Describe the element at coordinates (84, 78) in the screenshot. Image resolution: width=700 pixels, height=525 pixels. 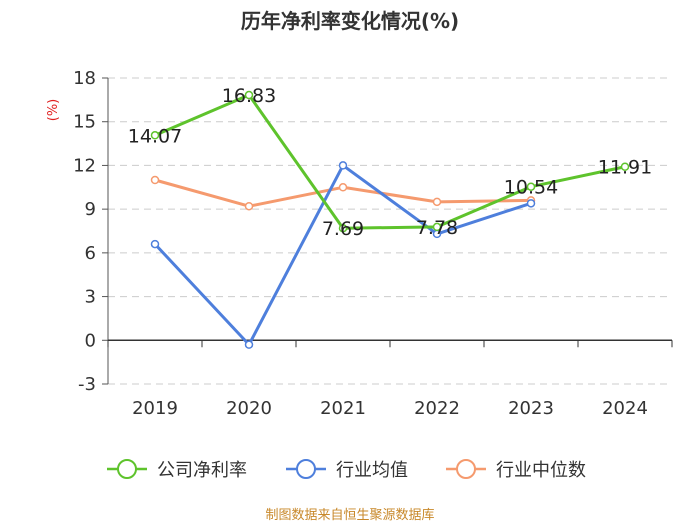
I see `y-tick-label: 18` at that location.